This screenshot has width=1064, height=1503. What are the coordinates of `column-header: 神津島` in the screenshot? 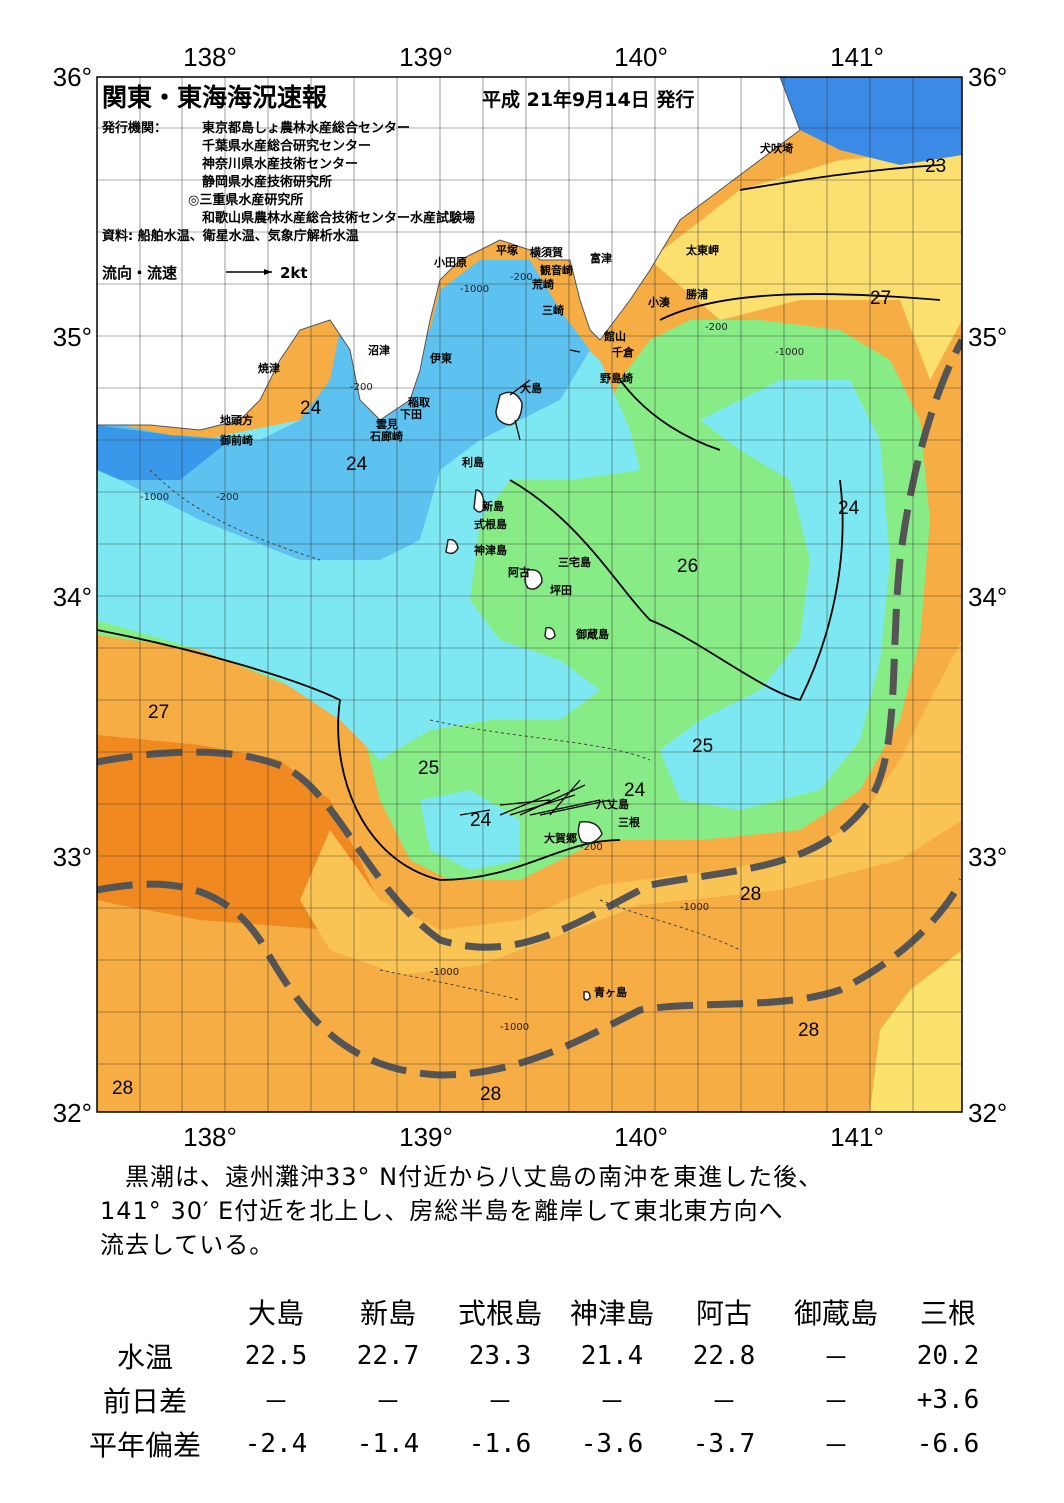 It's located at (611, 1313).